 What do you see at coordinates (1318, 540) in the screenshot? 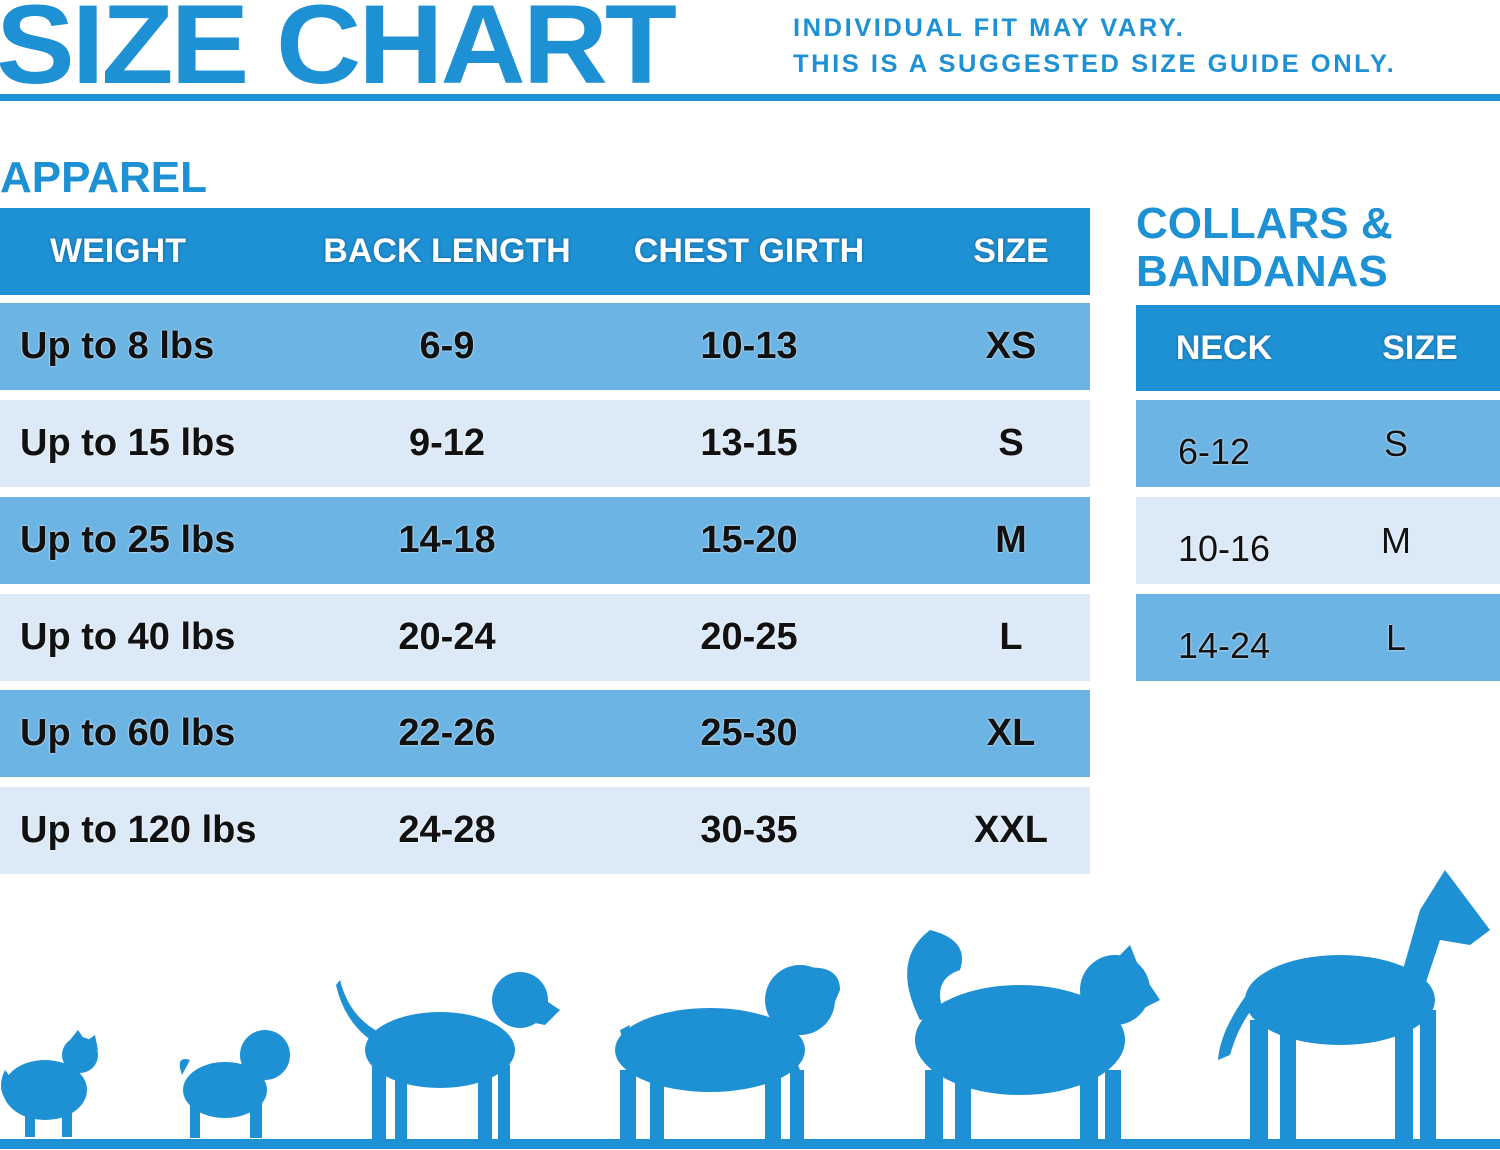
I see `collar-row: 10-16 M` at bounding box center [1318, 540].